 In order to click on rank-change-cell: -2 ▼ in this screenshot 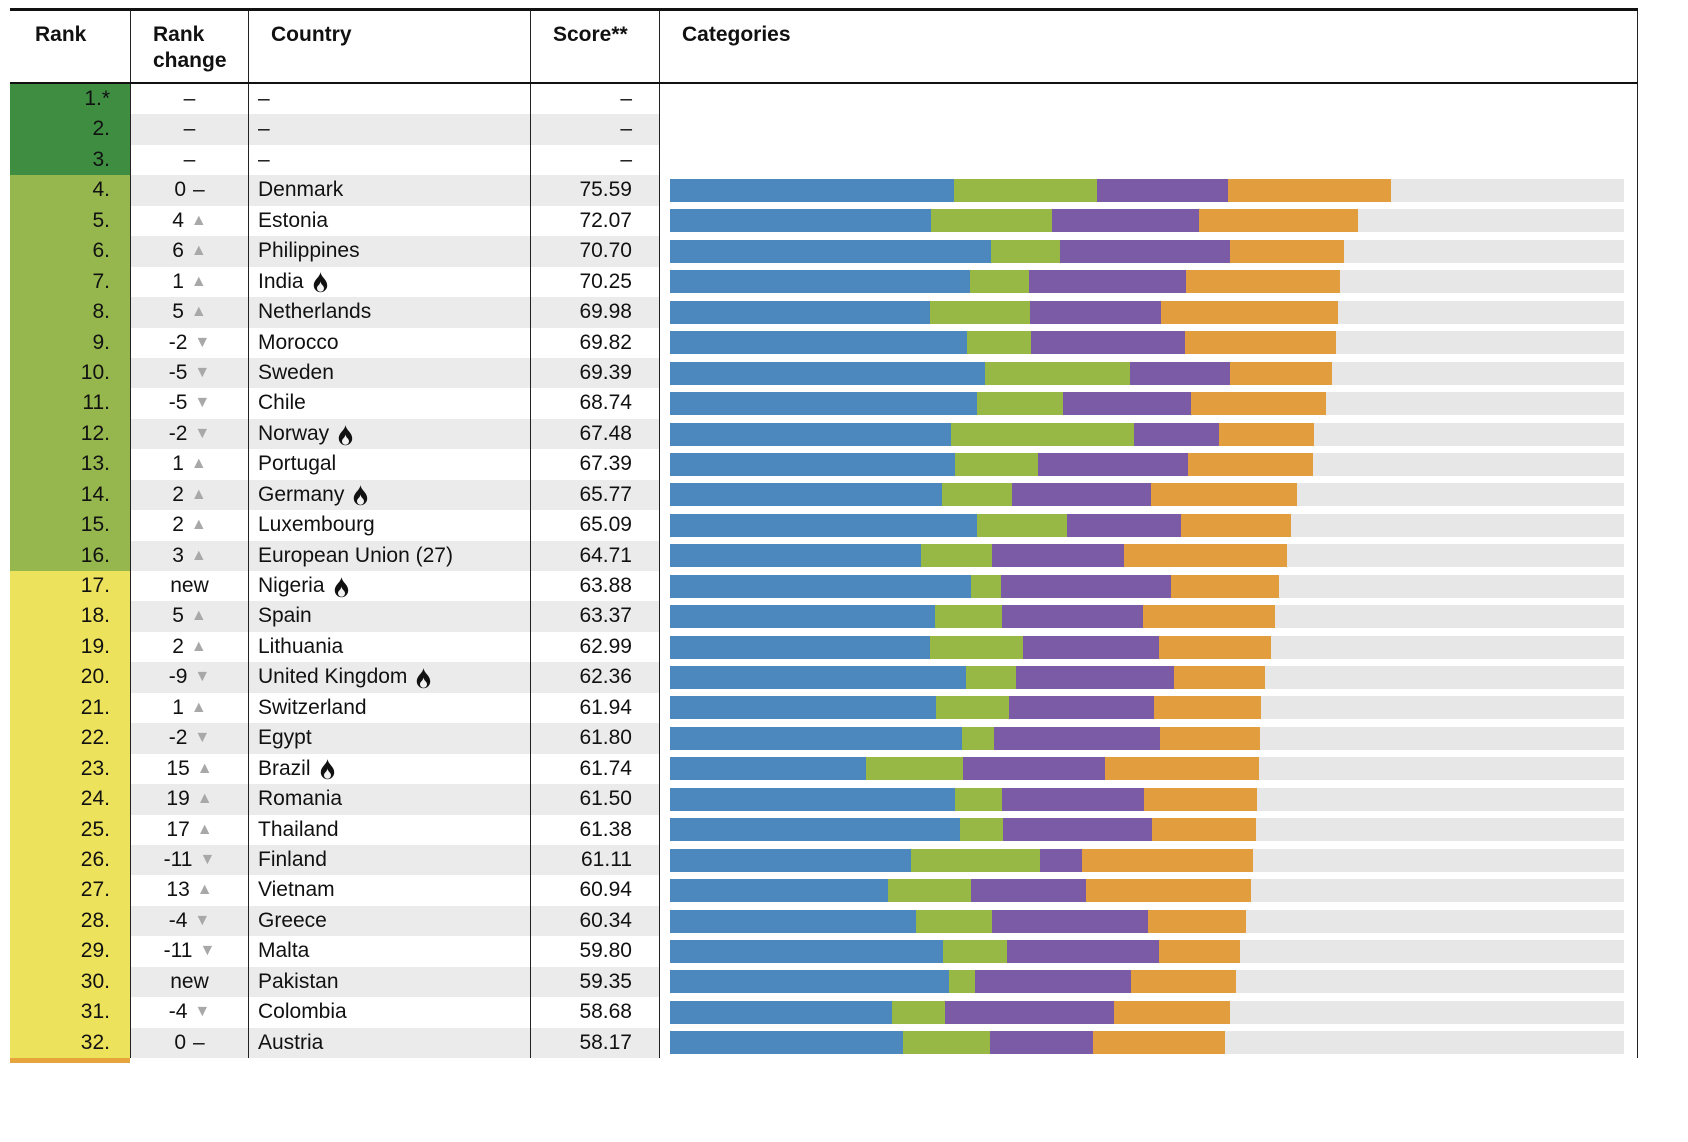, I will do `click(189, 434)`.